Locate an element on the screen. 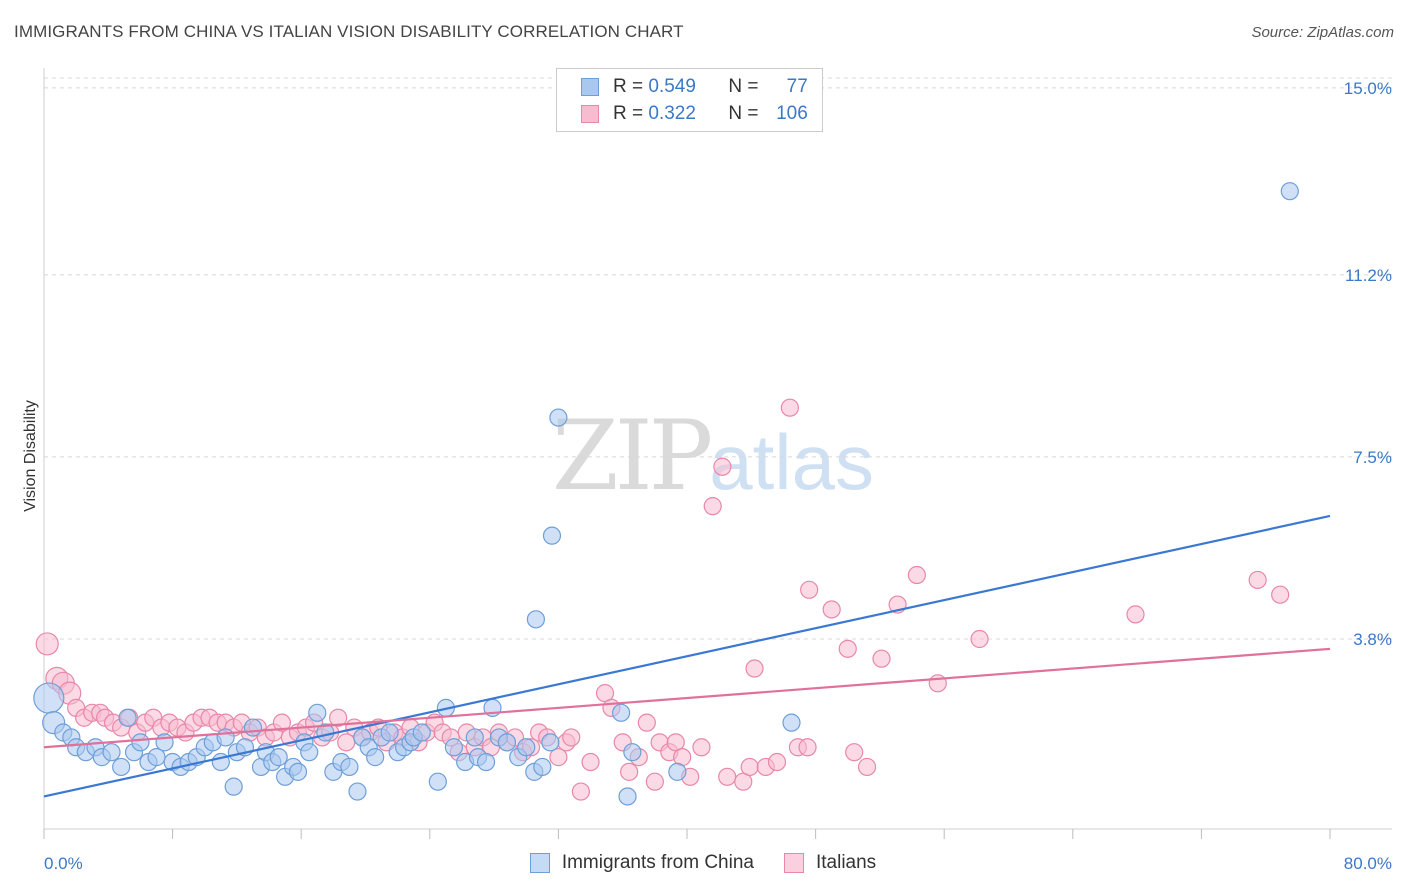 The width and height of the screenshot is (1406, 892). legend-n-value: 77 is located at coordinates (797, 86).